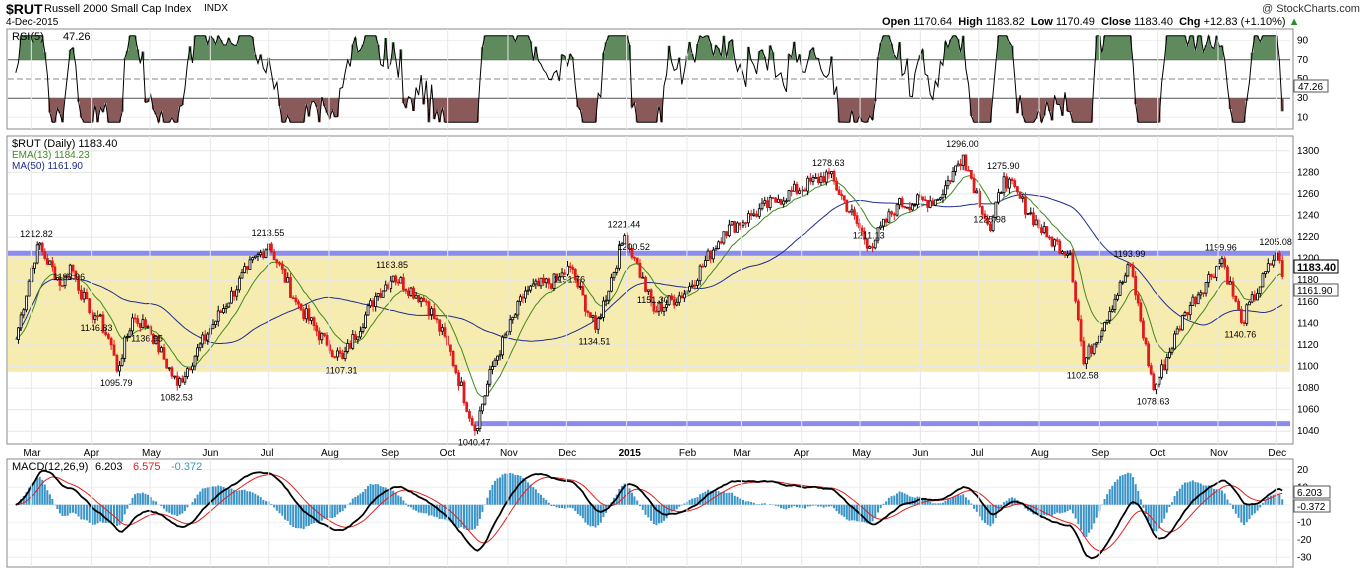 This screenshot has width=1367, height=570. What do you see at coordinates (47, 166) in the screenshot?
I see `ma-legend: MA(50) 1161.90` at bounding box center [47, 166].